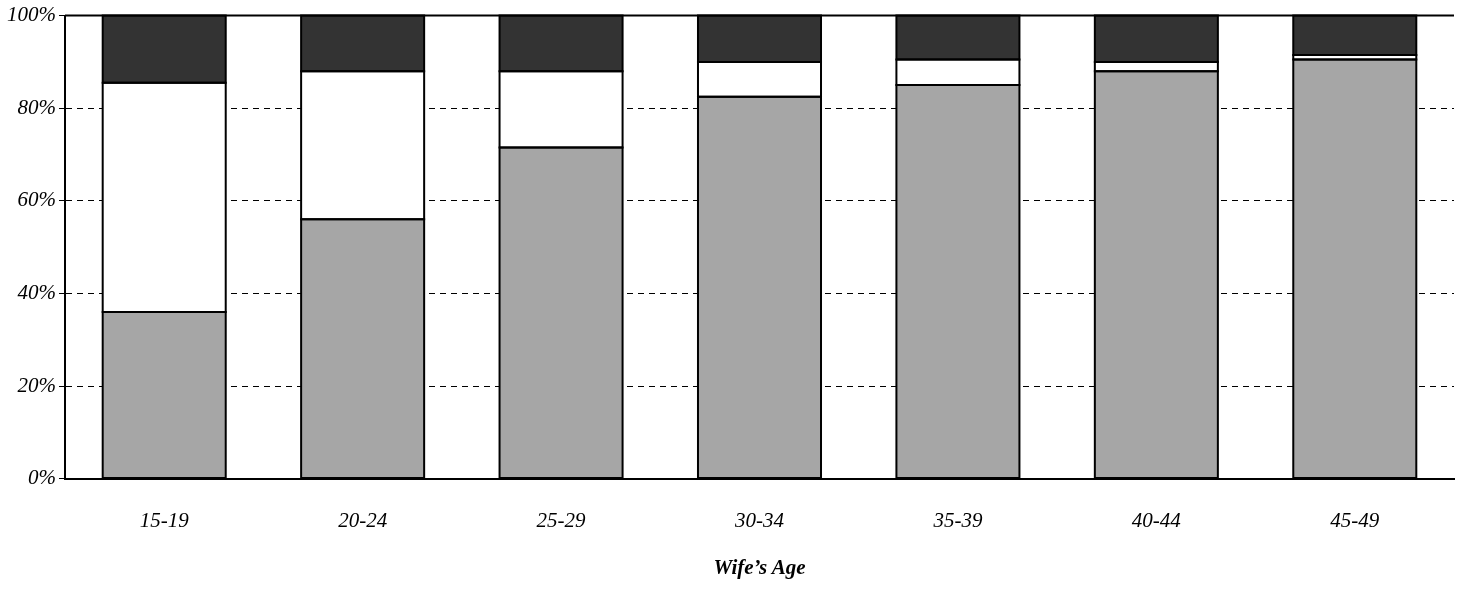  Describe the element at coordinates (1156, 519) in the screenshot. I see `x-tick-label: 40-44` at that location.